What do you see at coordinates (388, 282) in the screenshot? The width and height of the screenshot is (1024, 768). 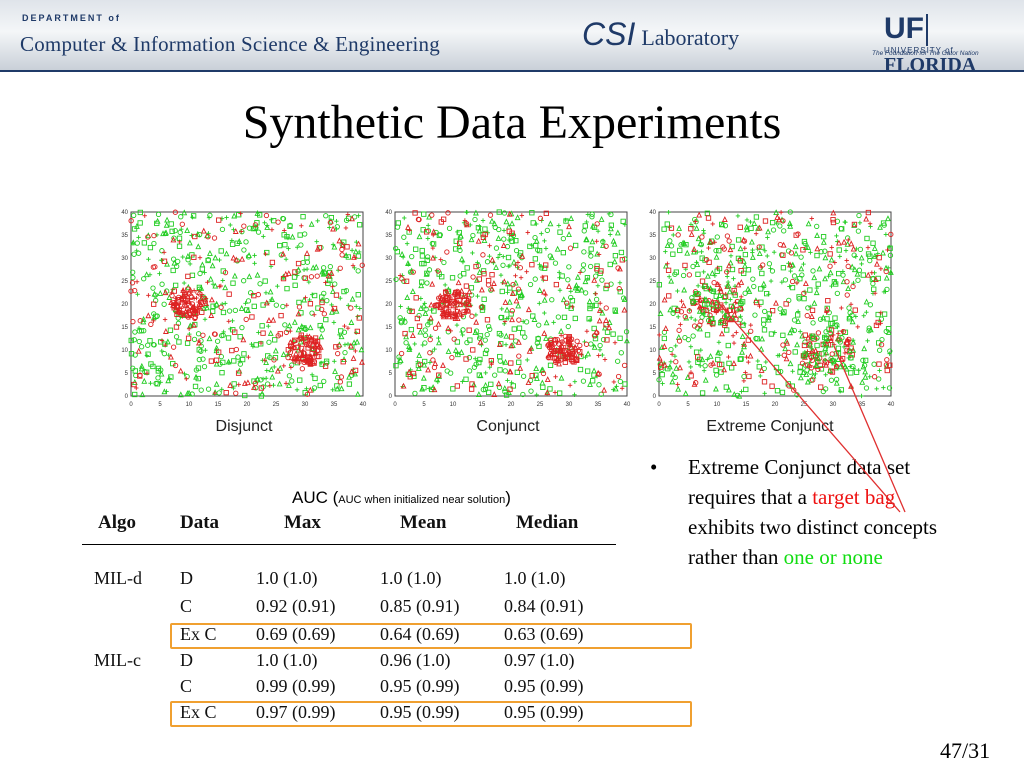 I see `y-tick-label: 25` at bounding box center [388, 282].